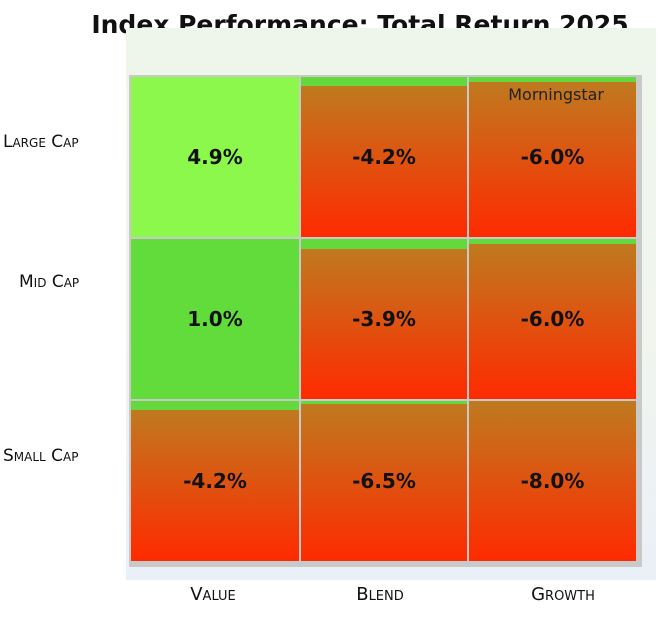 This screenshot has width=671, height=626. I want to click on row-label-large-cap: Large Cap, so click(41, 142).